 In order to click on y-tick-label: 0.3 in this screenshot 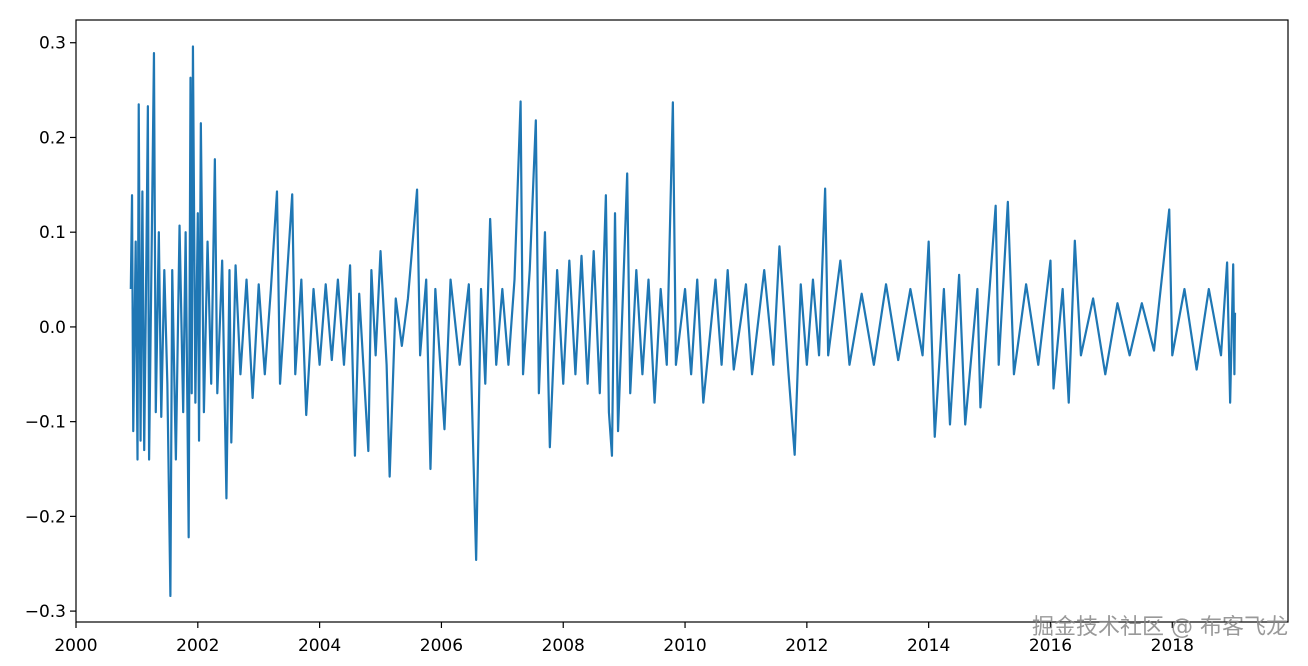, I will do `click(52, 44)`.